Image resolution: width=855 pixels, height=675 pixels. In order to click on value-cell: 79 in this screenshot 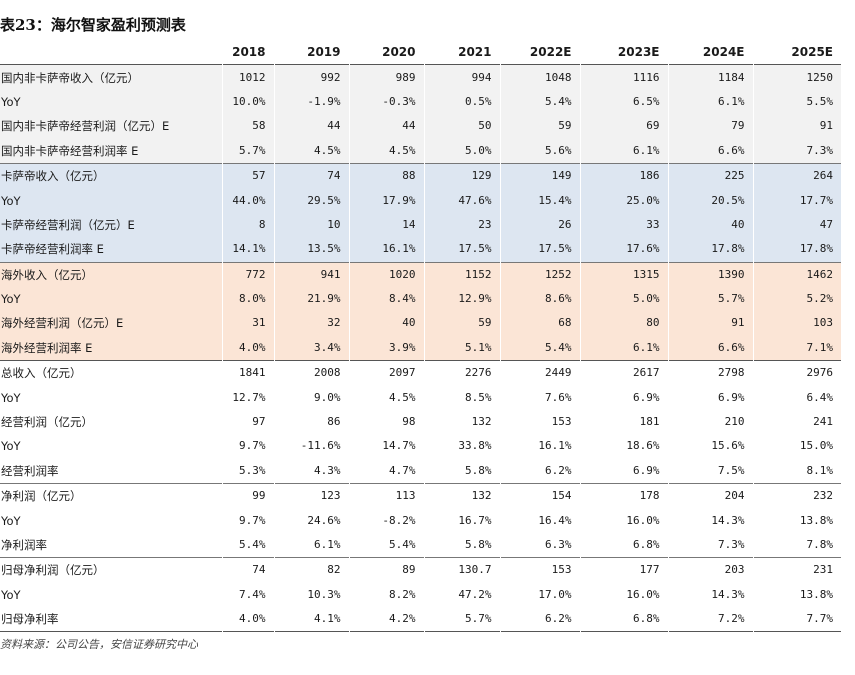, I will do `click(710, 126)`.